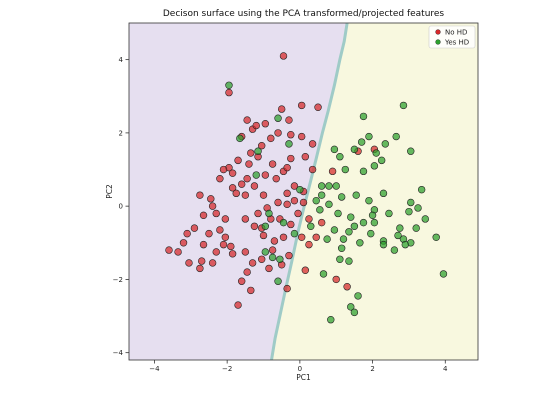  What do you see at coordinates (456, 43) in the screenshot?
I see `legend-label-yes-hd: Yes HD` at bounding box center [456, 43].